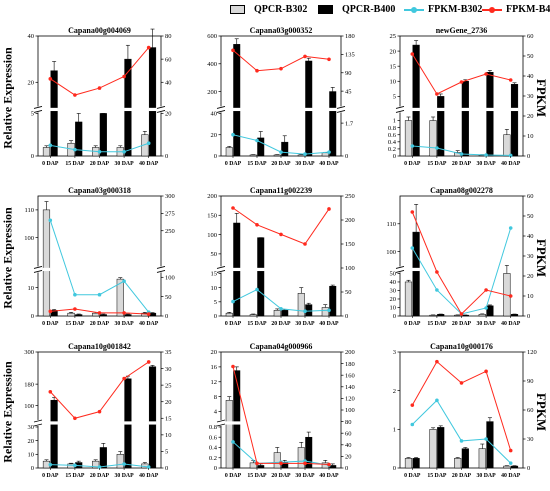  Describe the element at coordinates (350, 55) in the screenshot. I see `y-right-tick-label: 135` at that location.